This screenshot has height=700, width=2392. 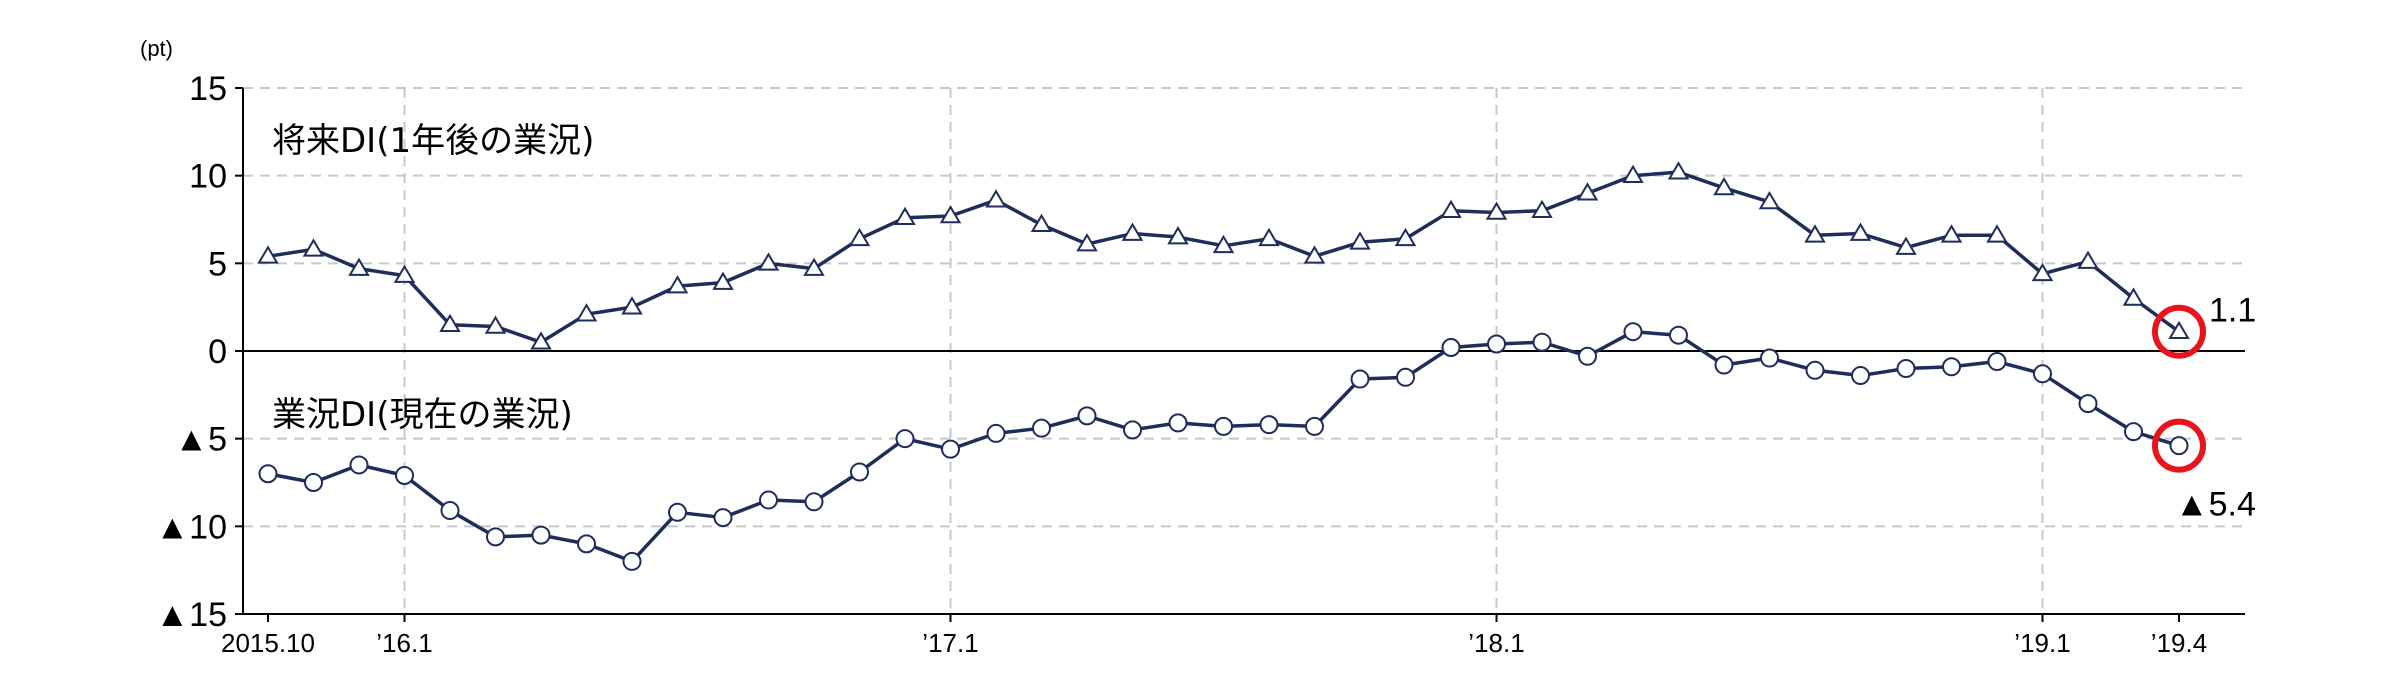 I want to click on x-axis-ticks: 2015.10 ’16.1 ’17.1 ’18.1 ’19.1 ’19.4, so click(x=1214, y=636).